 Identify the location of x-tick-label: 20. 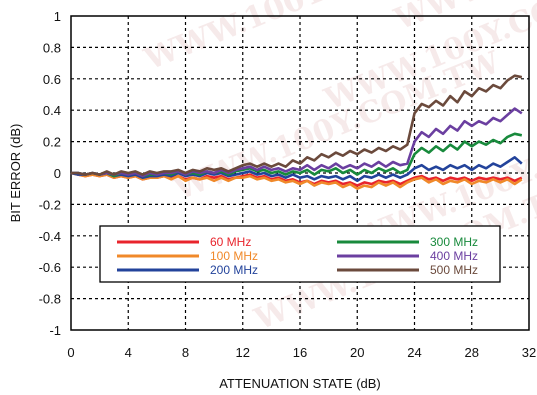
(357, 352).